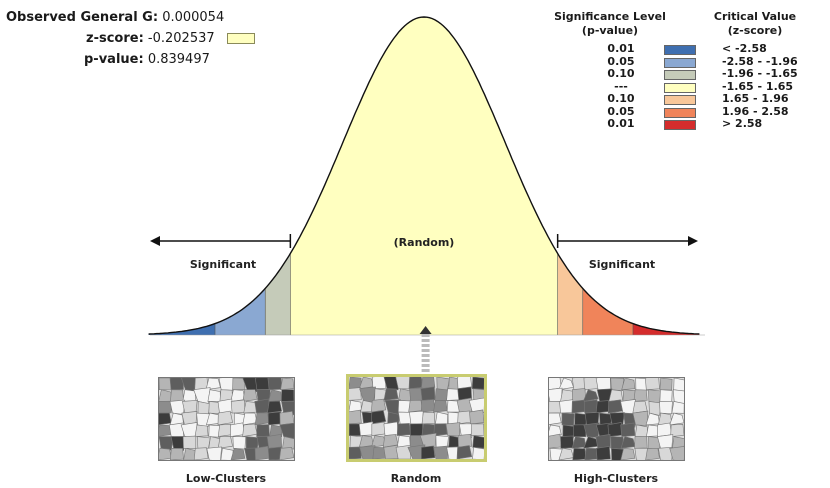 Image resolution: width=830 pixels, height=488 pixels. Describe the element at coordinates (621, 111) in the screenshot. I see `legend-p-value: 0.05` at that location.